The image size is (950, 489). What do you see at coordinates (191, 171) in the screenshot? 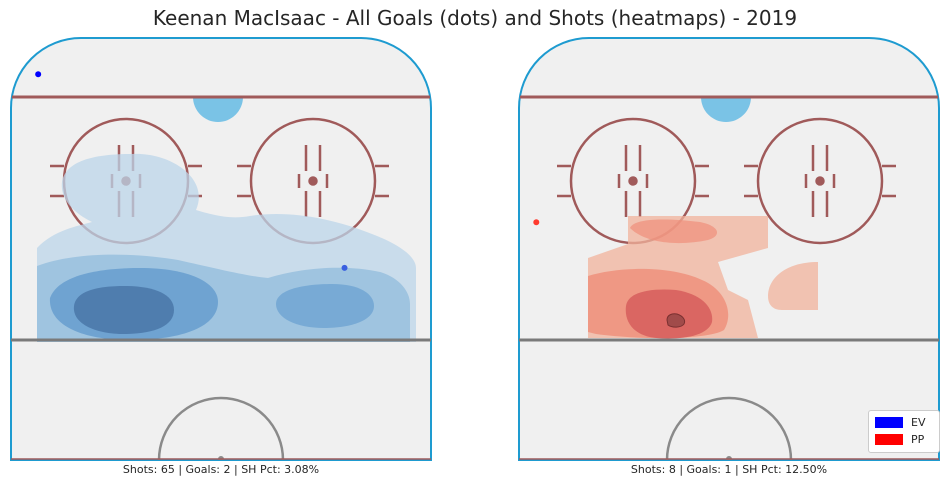
I see `goal-dots-left` at bounding box center [191, 171].